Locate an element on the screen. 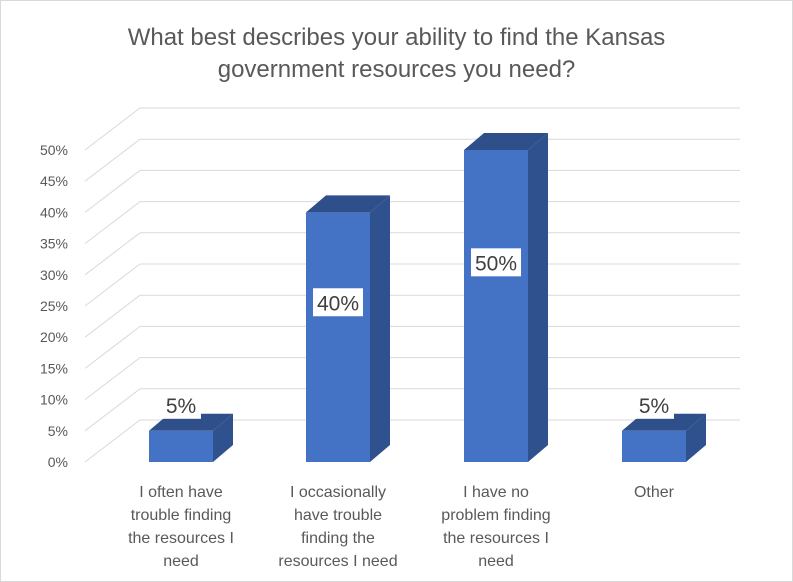 The width and height of the screenshot is (793, 582). y-tick-label: 10% is located at coordinates (54, 400).